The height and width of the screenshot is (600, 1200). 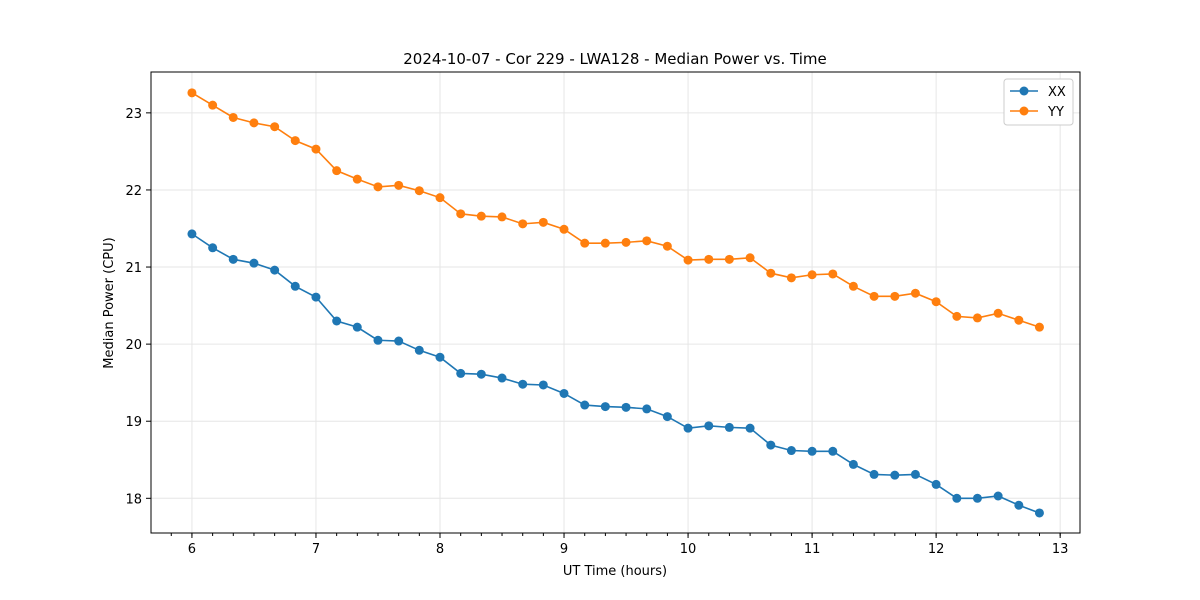 What do you see at coordinates (133, 114) in the screenshot?
I see `y-tick-label: 23` at bounding box center [133, 114].